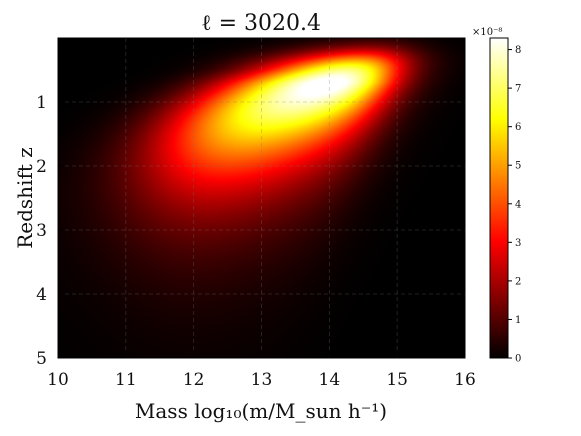 The width and height of the screenshot is (581, 436). Describe the element at coordinates (41, 231) in the screenshot. I see `y-tick-label: 3` at that location.